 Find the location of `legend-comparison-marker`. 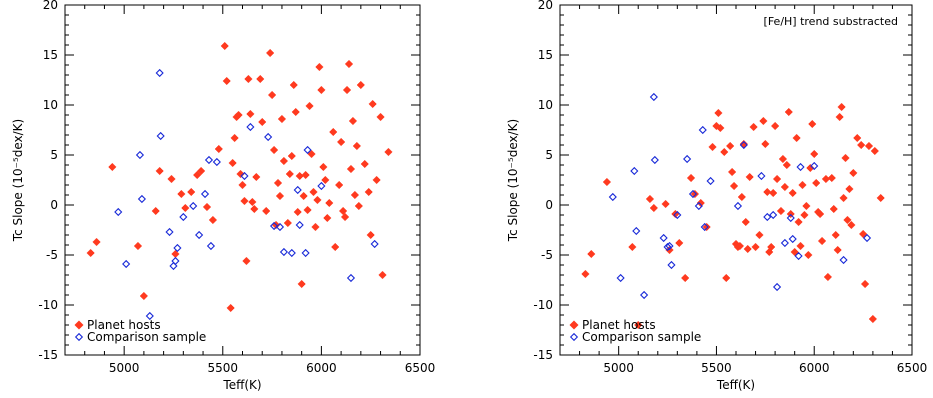

legend-comparison-marker is located at coordinates (79, 337).